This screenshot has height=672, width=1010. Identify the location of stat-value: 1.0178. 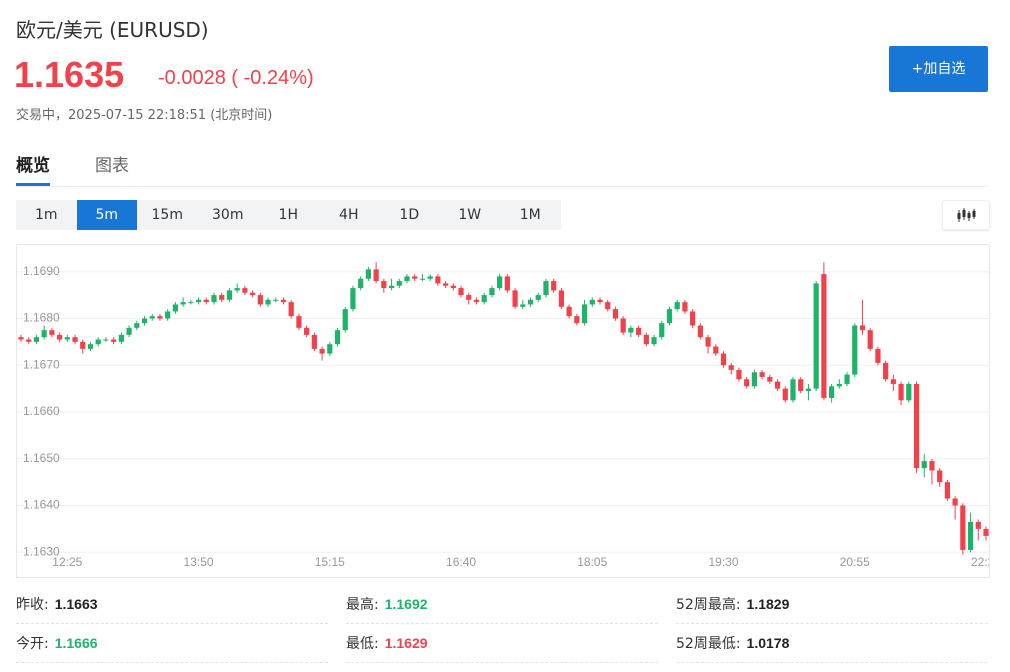
(768, 643).